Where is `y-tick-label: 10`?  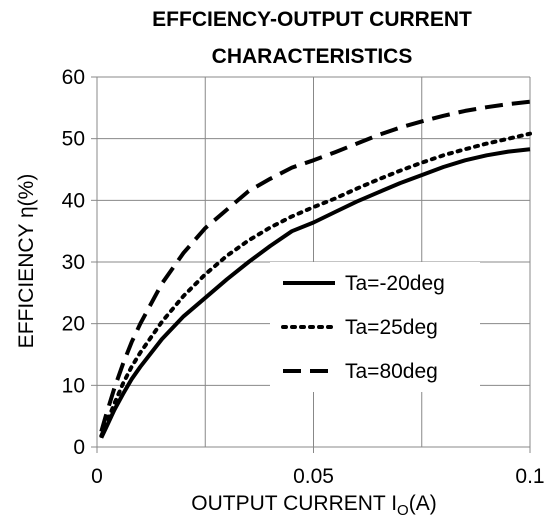
y-tick-label: 10 is located at coordinates (73, 385).